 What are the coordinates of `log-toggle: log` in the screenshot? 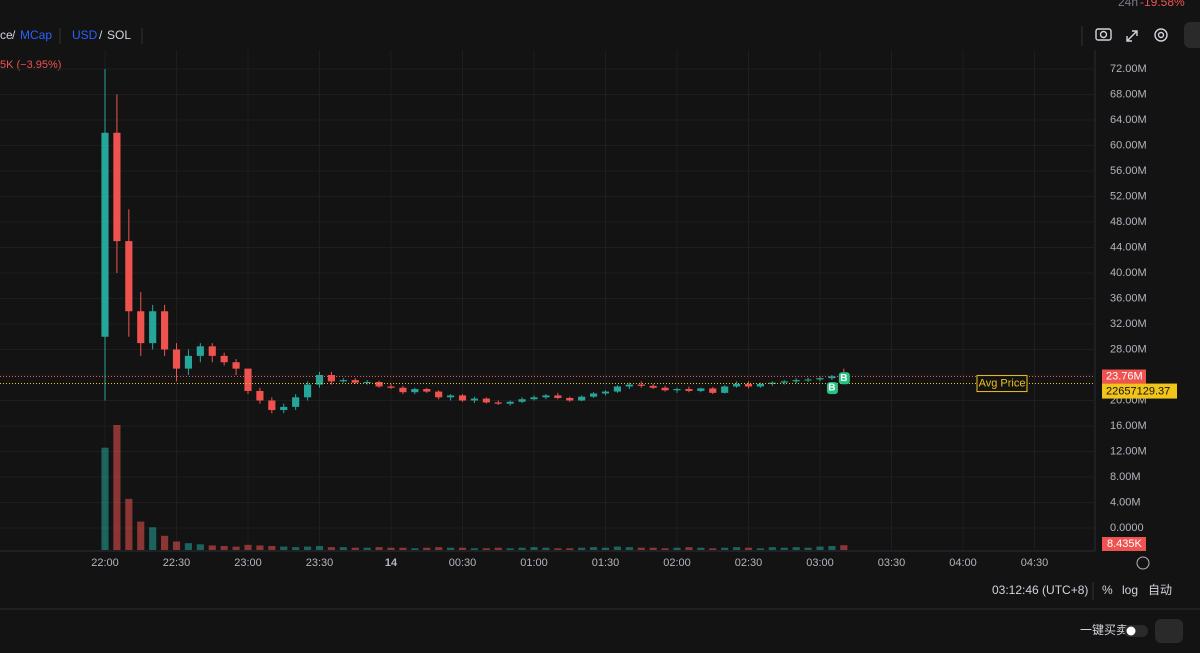 It's located at (1130, 590).